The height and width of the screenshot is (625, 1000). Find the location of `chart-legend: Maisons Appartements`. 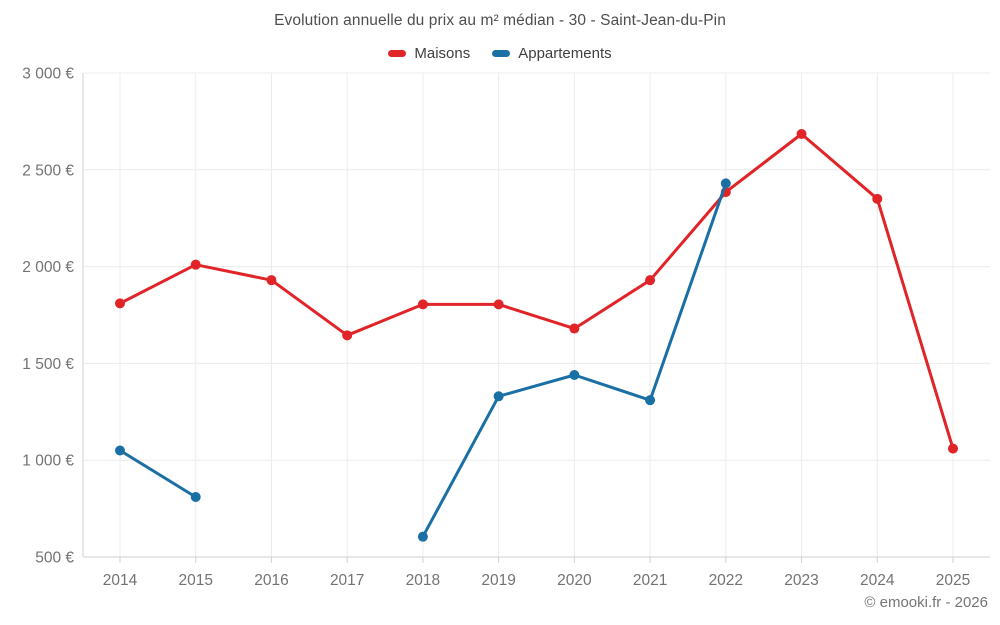

chart-legend: Maisons Appartements is located at coordinates (500, 53).